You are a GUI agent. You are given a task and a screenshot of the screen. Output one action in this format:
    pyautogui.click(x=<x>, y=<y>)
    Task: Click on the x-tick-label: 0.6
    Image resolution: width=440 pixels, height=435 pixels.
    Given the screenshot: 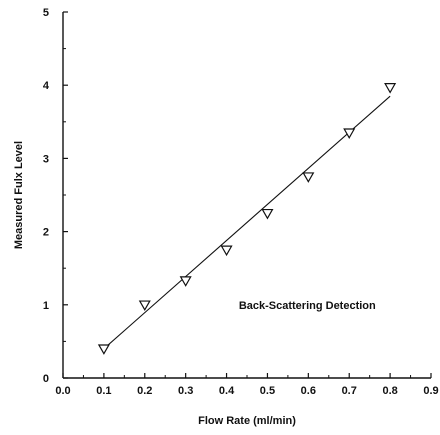 What is the action you would take?
    pyautogui.click(x=308, y=391)
    